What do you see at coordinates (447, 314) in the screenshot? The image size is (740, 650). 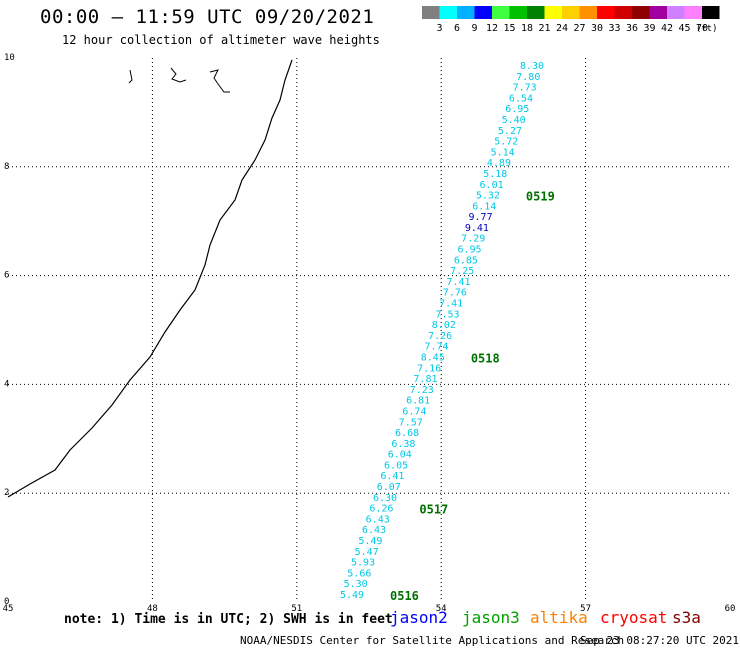 I see `track-value: 7.53` at bounding box center [447, 314].